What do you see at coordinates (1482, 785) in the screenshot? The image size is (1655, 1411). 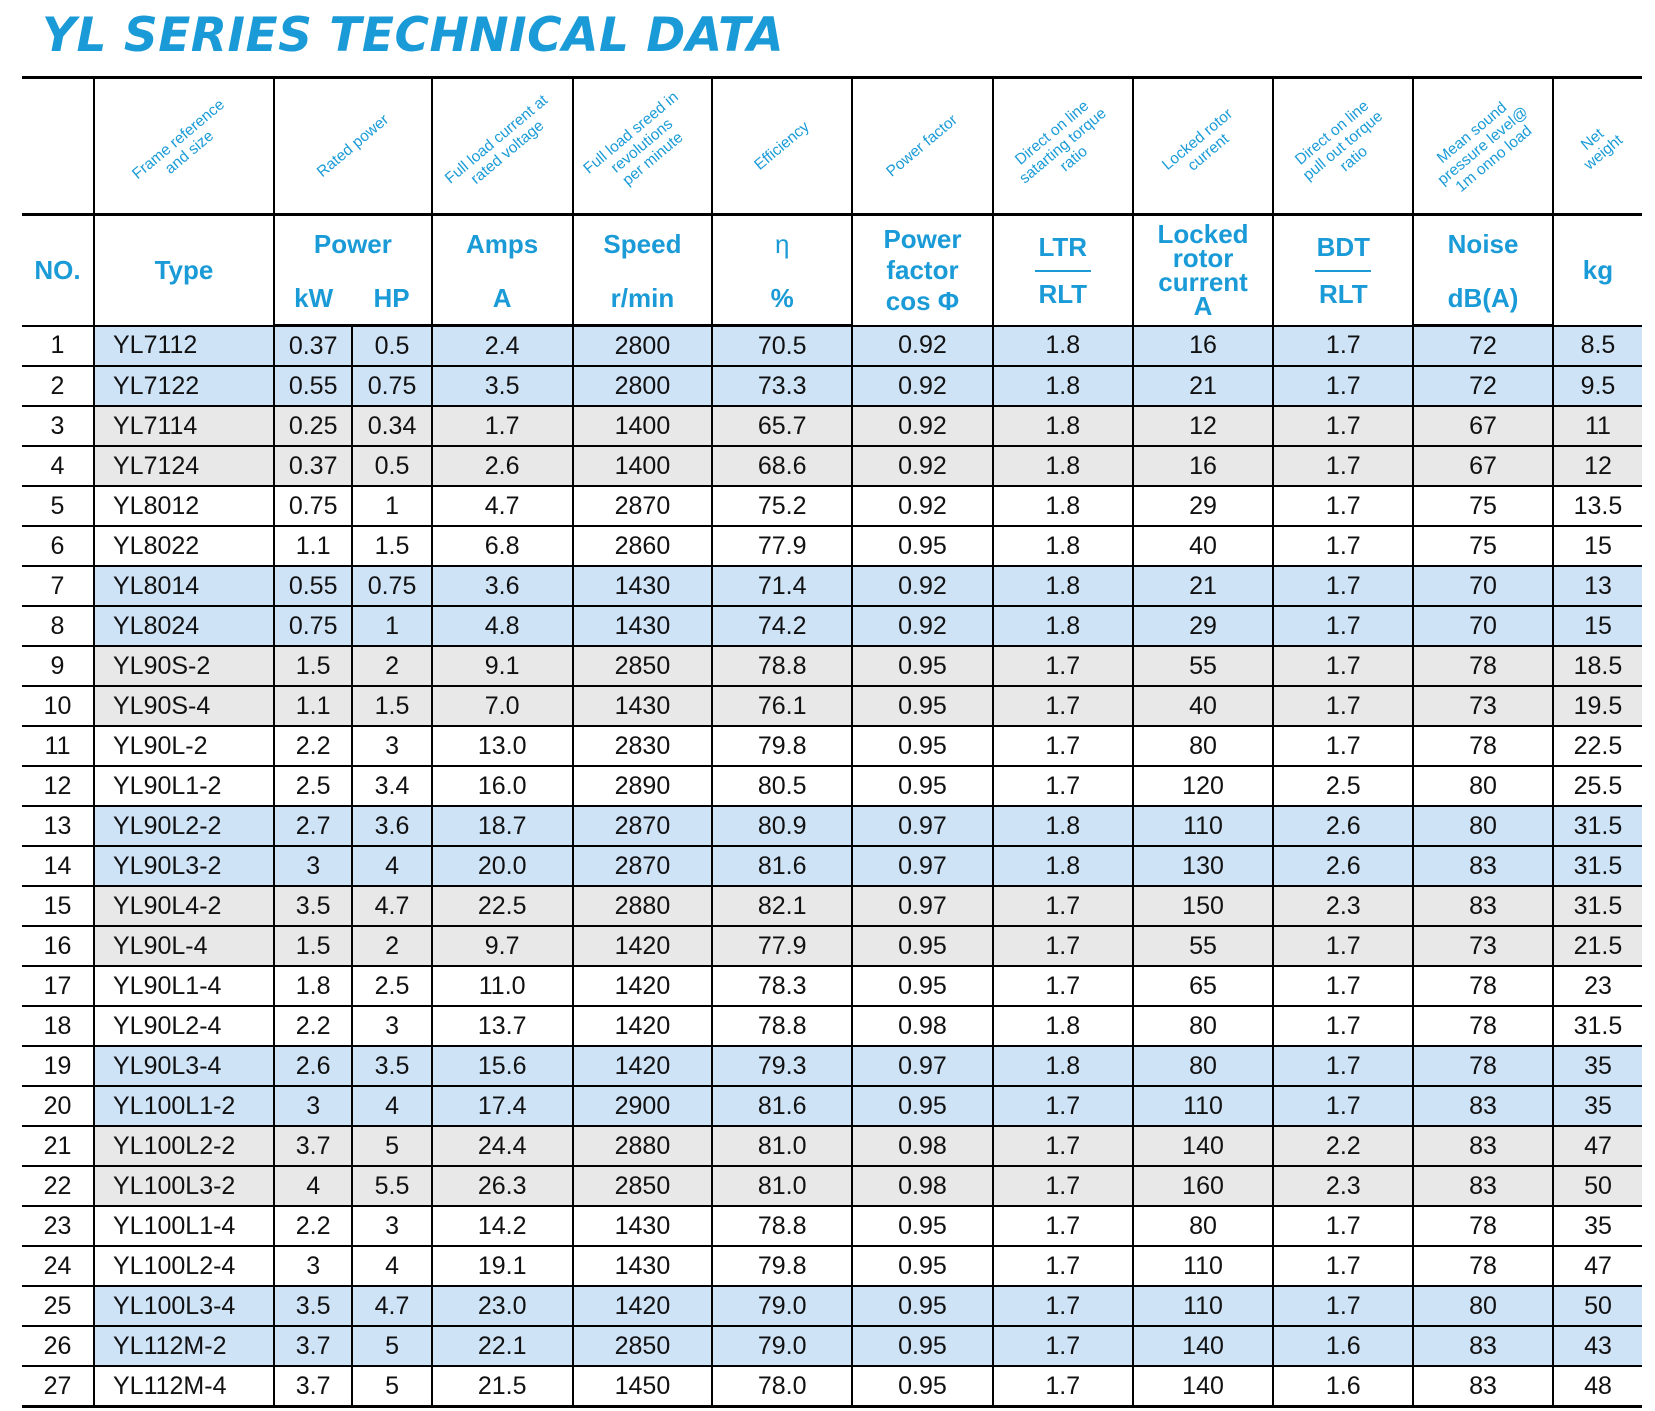 I see `cell-noise: 80` at bounding box center [1482, 785].